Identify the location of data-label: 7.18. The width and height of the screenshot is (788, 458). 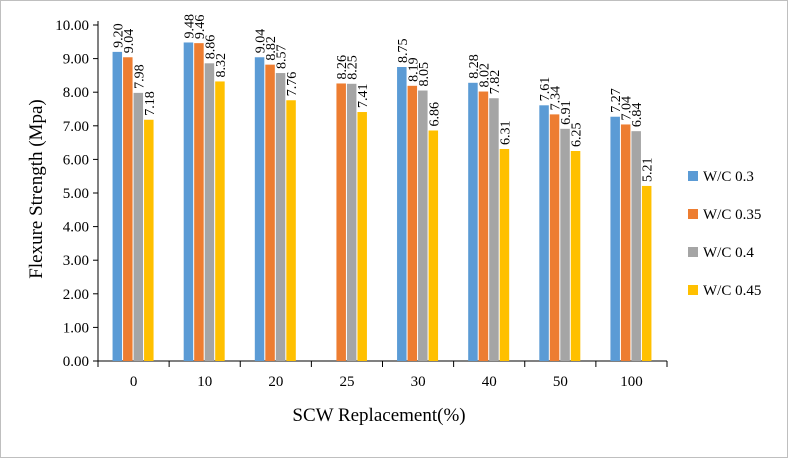
(150, 103).